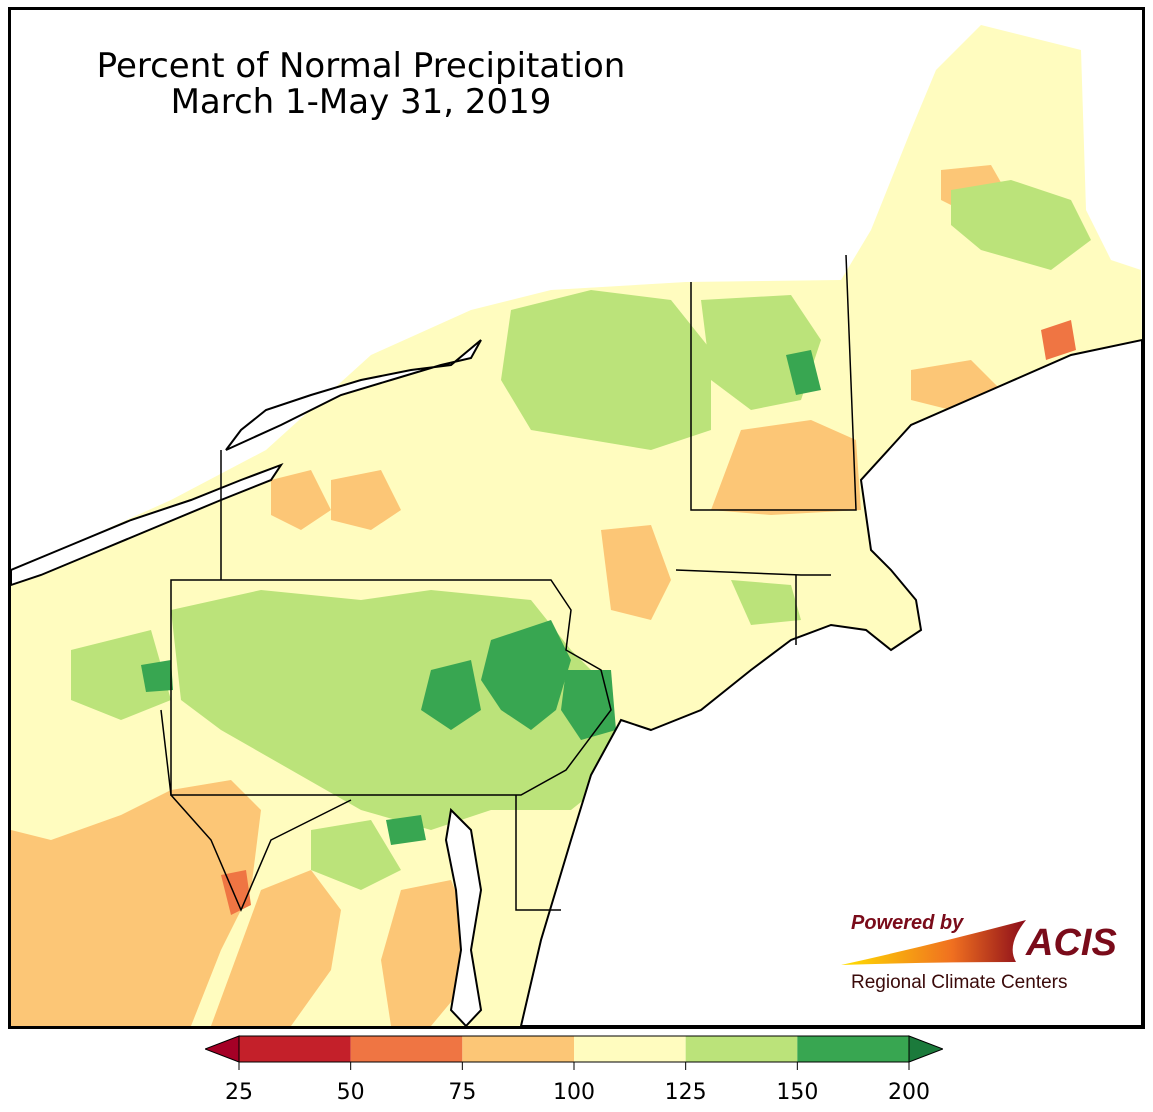 The height and width of the screenshot is (1112, 1153). What do you see at coordinates (1021, 225) in the screenshot?
I see `wet-area-maine` at bounding box center [1021, 225].